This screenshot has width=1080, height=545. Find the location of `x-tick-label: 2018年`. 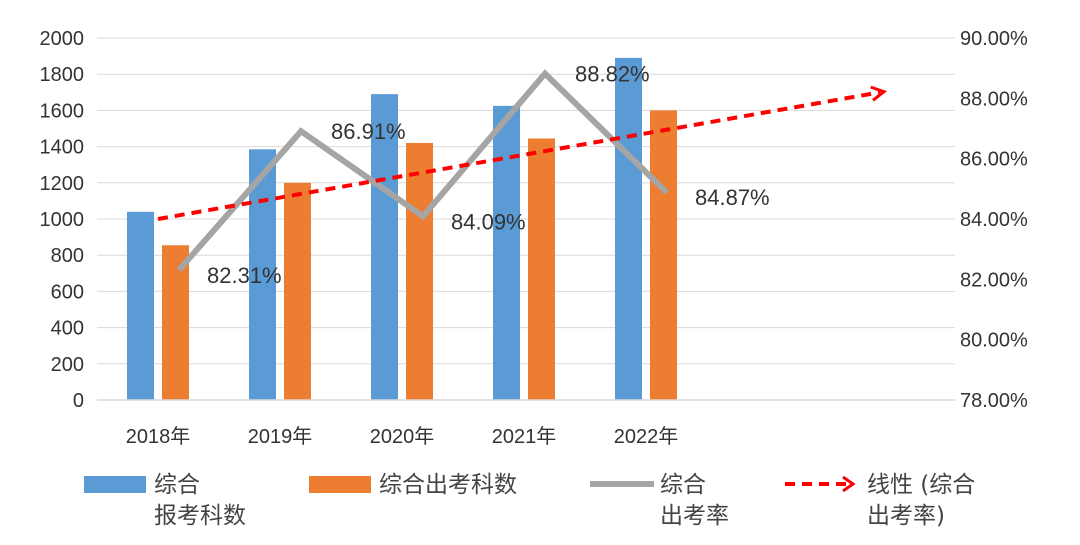

x-tick-label: 2018年 is located at coordinates (158, 436).